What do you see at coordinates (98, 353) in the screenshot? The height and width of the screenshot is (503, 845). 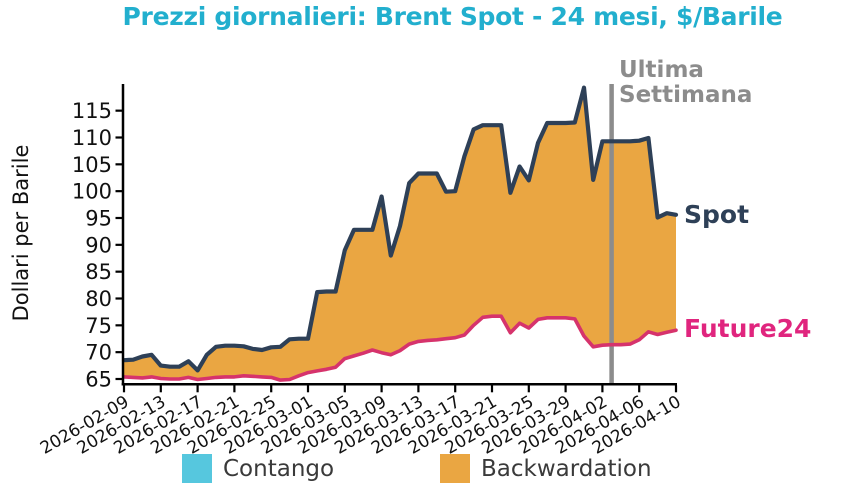 I see `svg-text: 70` at bounding box center [98, 353].